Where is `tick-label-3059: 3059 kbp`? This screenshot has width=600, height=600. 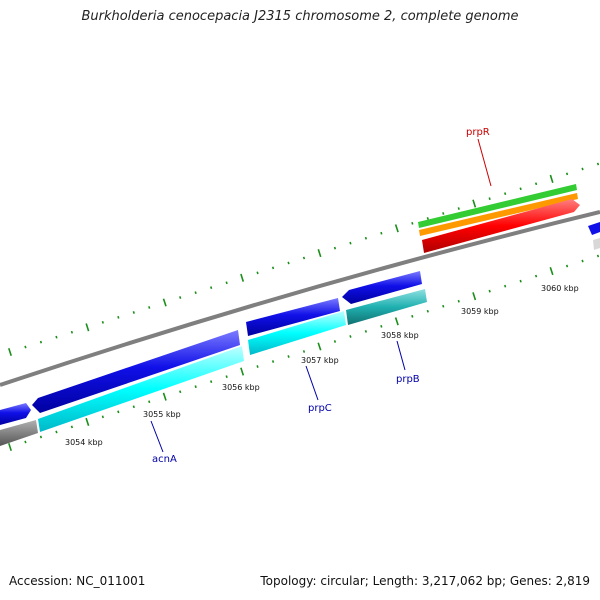 tick-label-3059: 3059 kbp is located at coordinates (480, 311).